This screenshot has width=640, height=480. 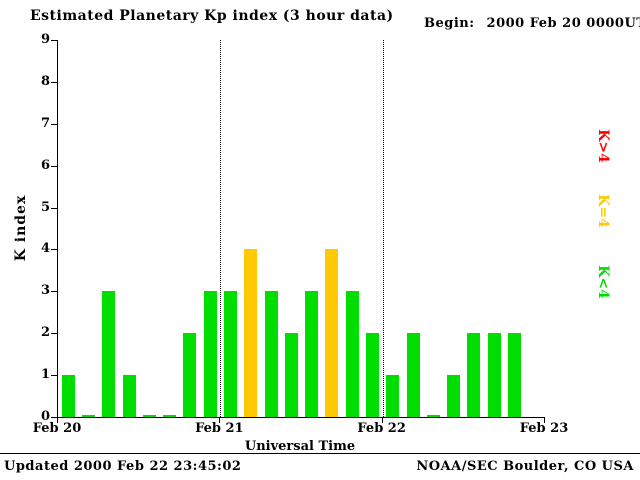 What do you see at coordinates (21, 228) in the screenshot?
I see `y-axis-label: K index` at bounding box center [21, 228].